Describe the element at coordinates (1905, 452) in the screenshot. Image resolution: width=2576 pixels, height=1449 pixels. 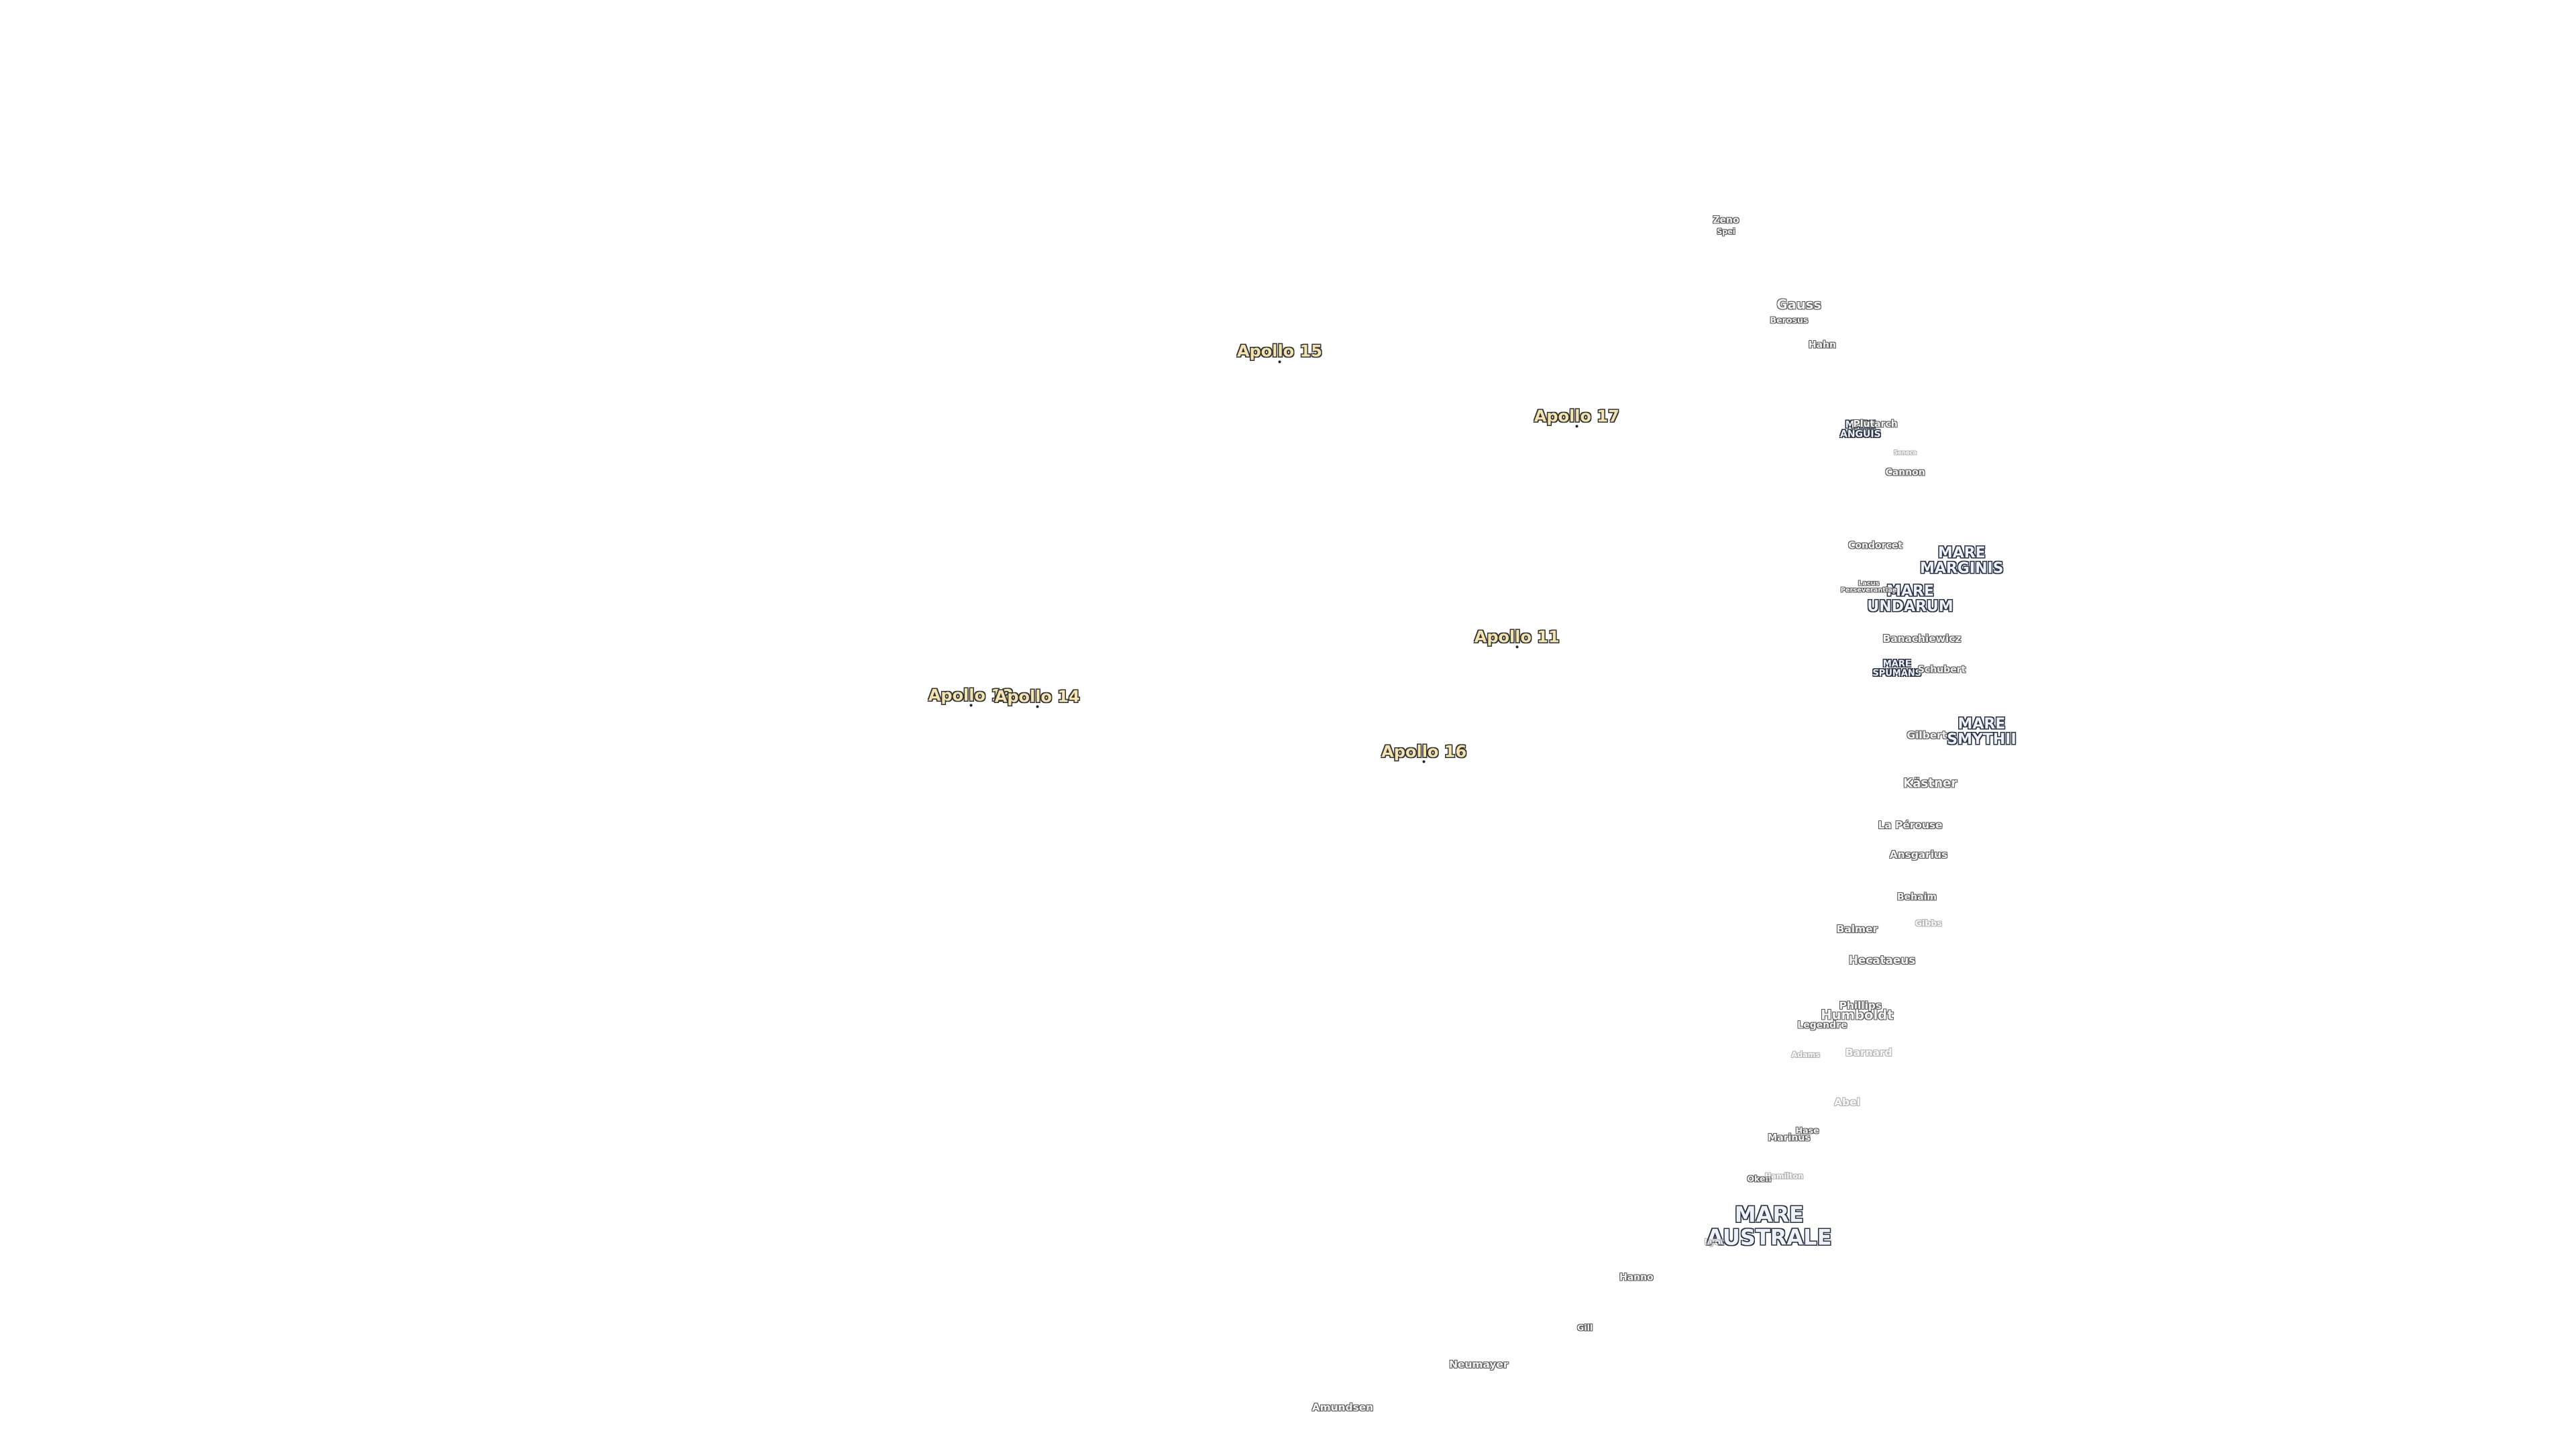
I see `crater-label: Seneca` at that location.